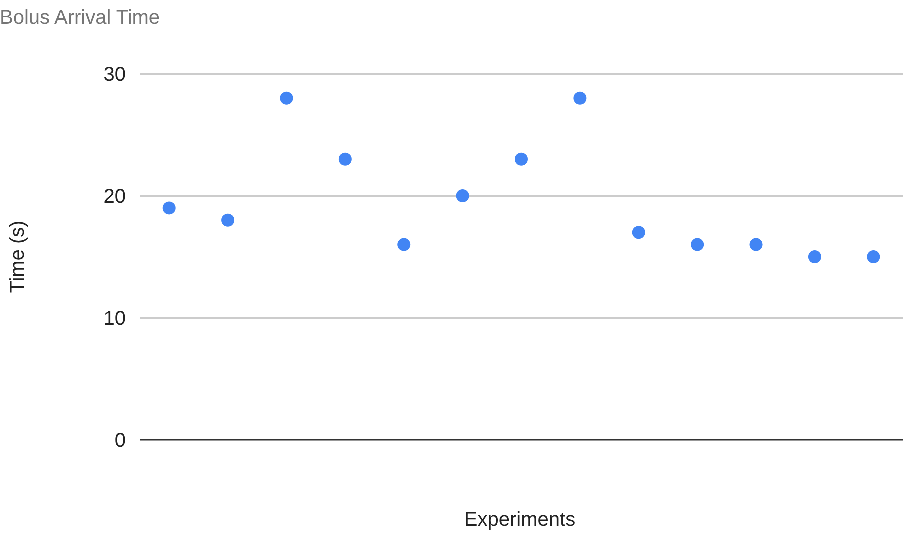 The height and width of the screenshot is (536, 903). I want to click on y-tick-label: 0, so click(120, 441).